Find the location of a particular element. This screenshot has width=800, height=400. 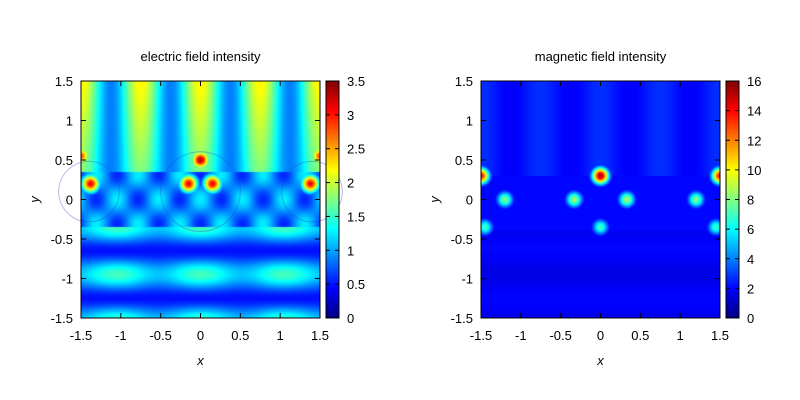

colorbar-tick-label: 8 is located at coordinates (750, 200).